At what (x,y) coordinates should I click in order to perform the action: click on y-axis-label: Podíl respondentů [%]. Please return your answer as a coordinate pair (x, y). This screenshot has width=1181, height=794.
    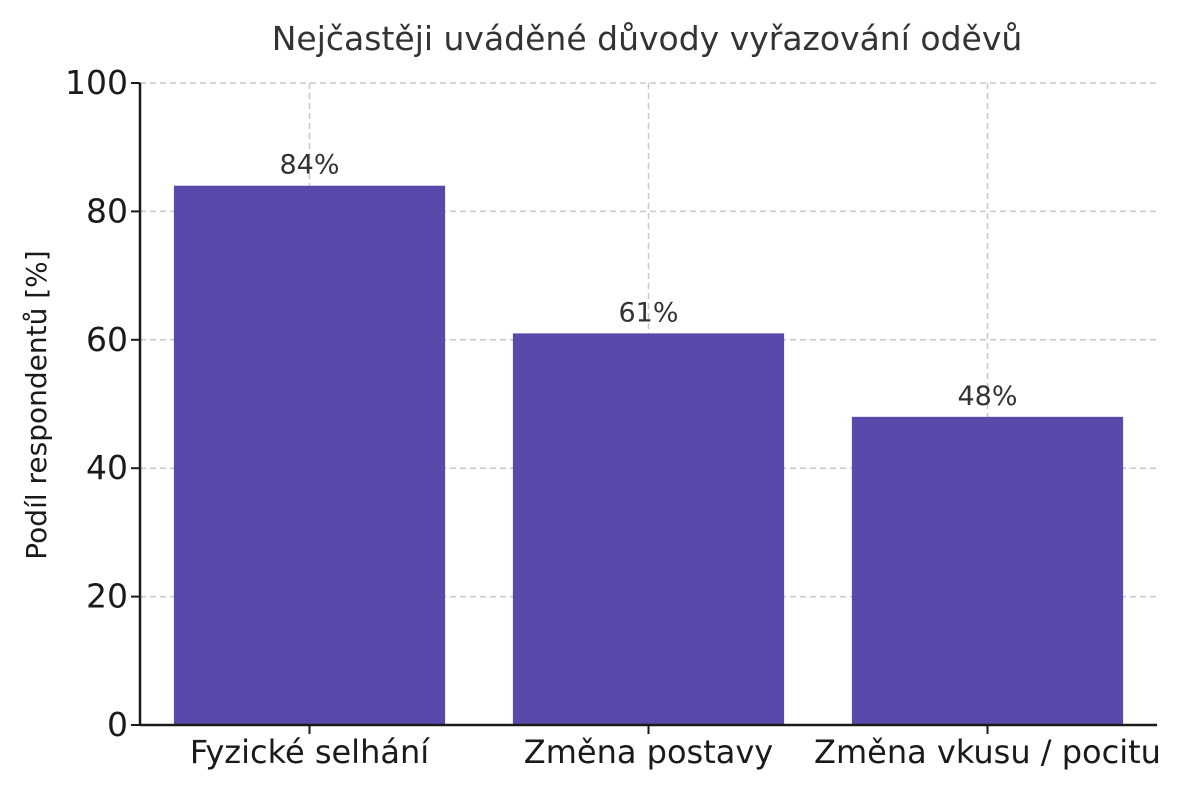
    Looking at the image, I should click on (36, 404).